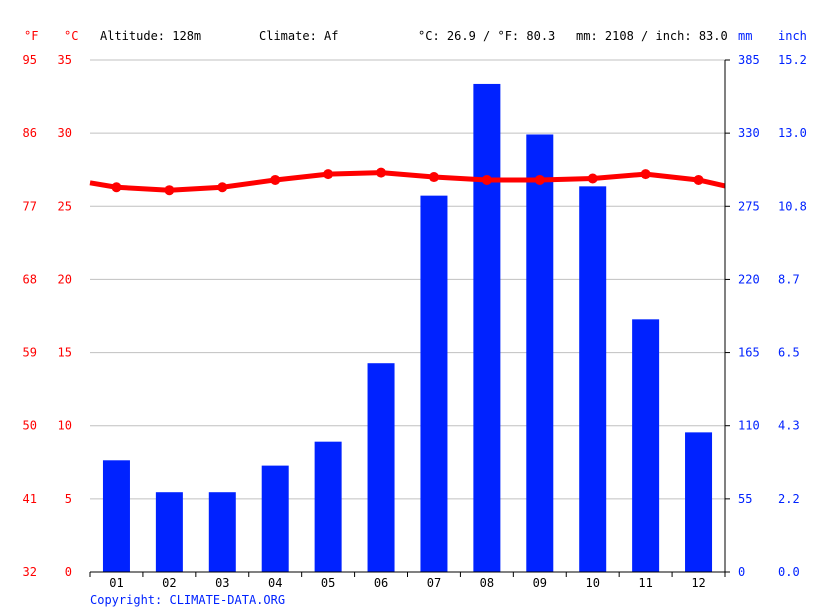  I want to click on inch-tick-label: 0.0, so click(789, 572).